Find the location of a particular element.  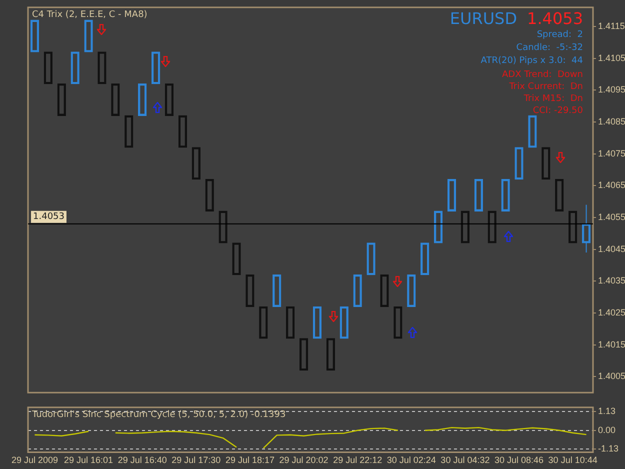

x-tick-label: 29 Jul 16:40 is located at coordinates (142, 460).